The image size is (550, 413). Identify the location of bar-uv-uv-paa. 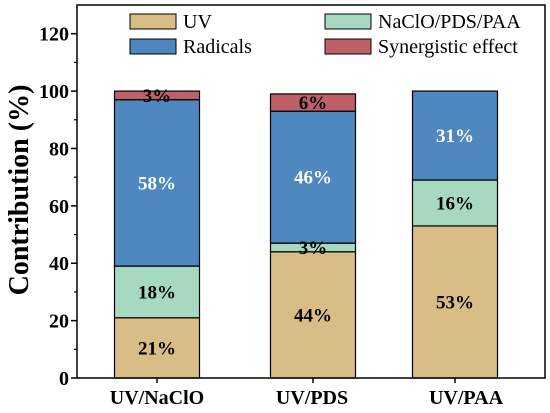
(455, 302).